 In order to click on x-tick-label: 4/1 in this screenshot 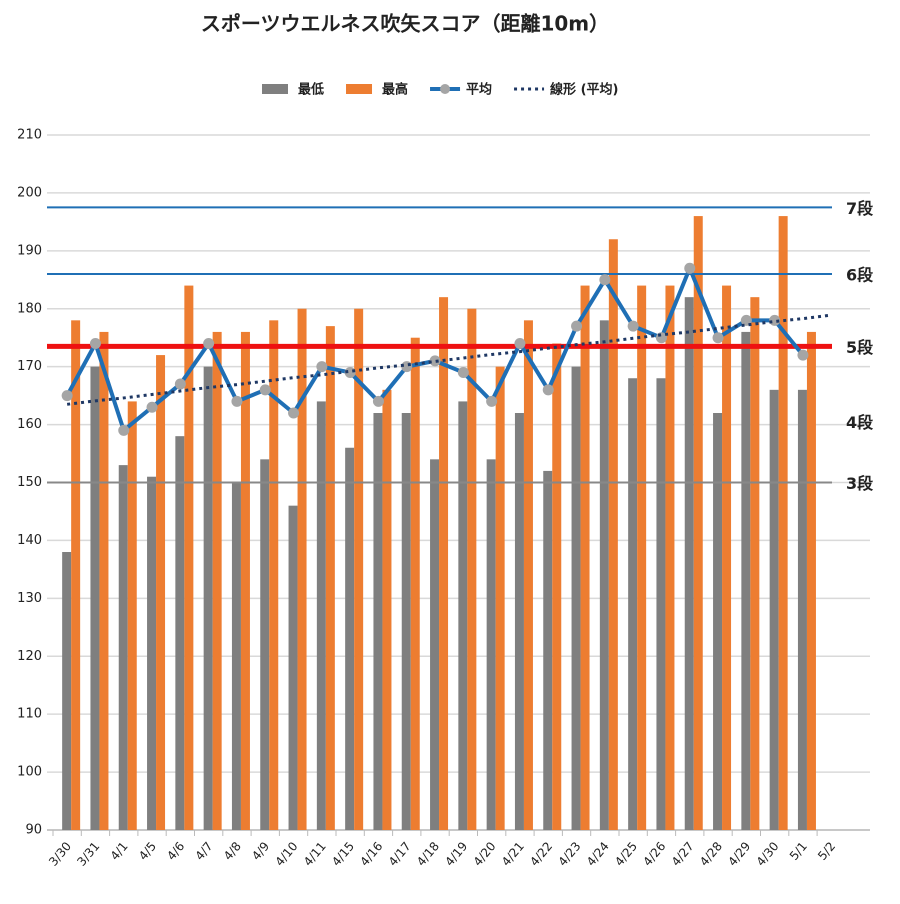, I will do `click(119, 851)`.